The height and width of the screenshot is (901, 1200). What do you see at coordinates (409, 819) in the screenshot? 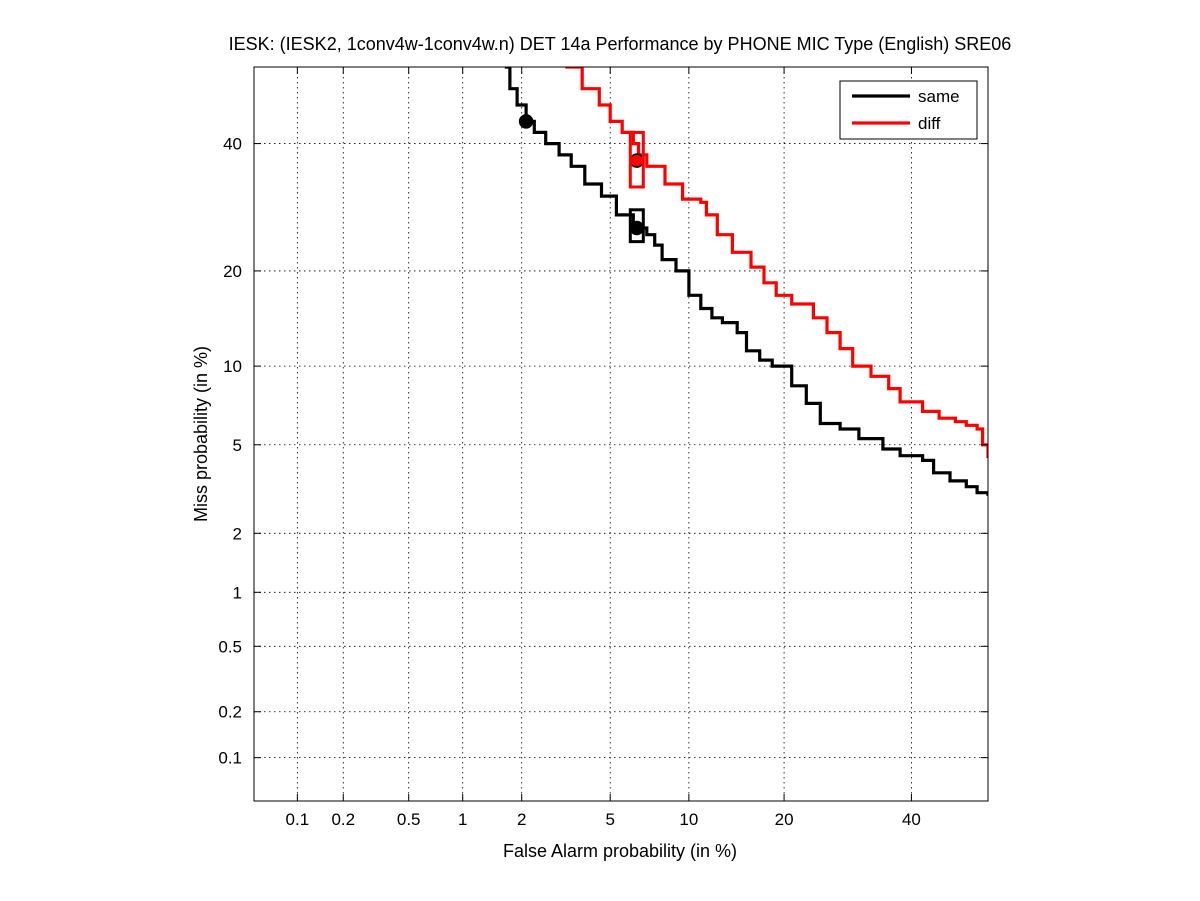
I see `x-tick-label: 0.5` at bounding box center [409, 819].